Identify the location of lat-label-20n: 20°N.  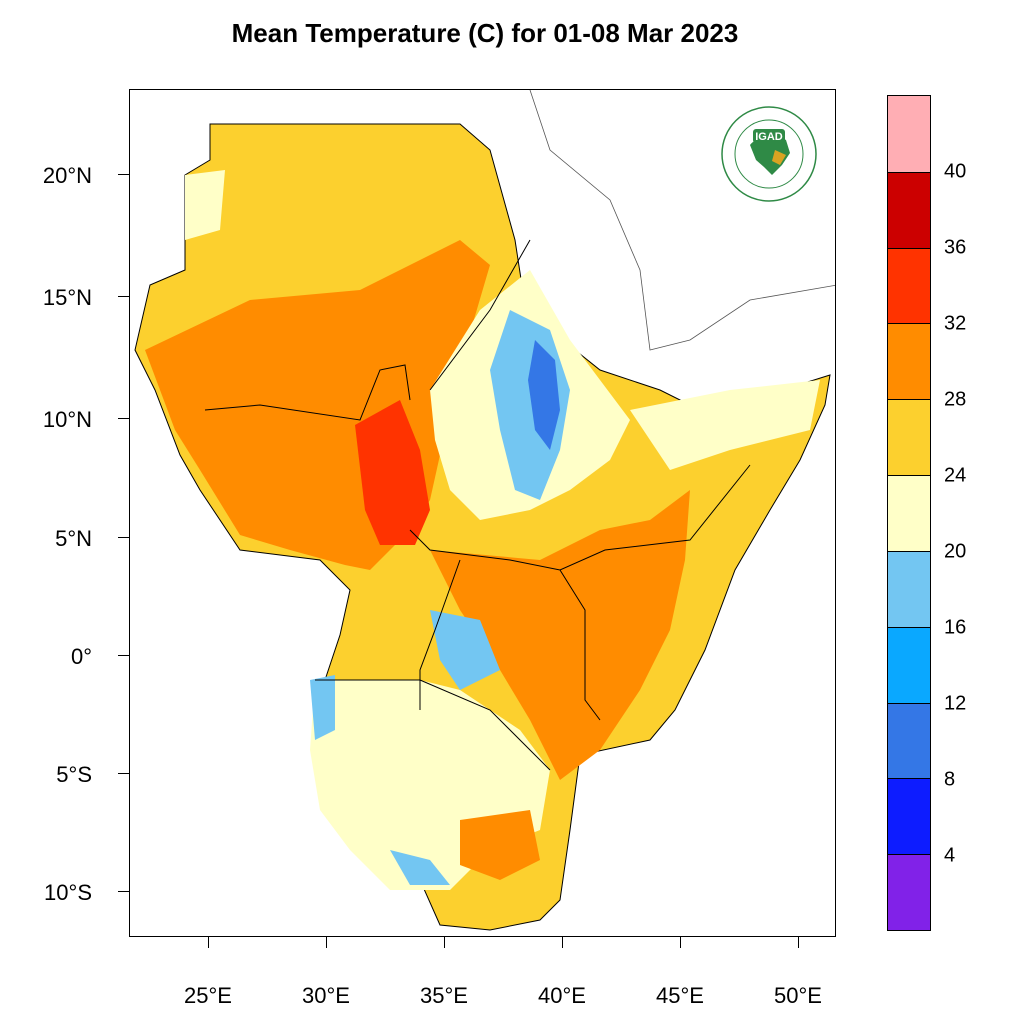
(67, 175).